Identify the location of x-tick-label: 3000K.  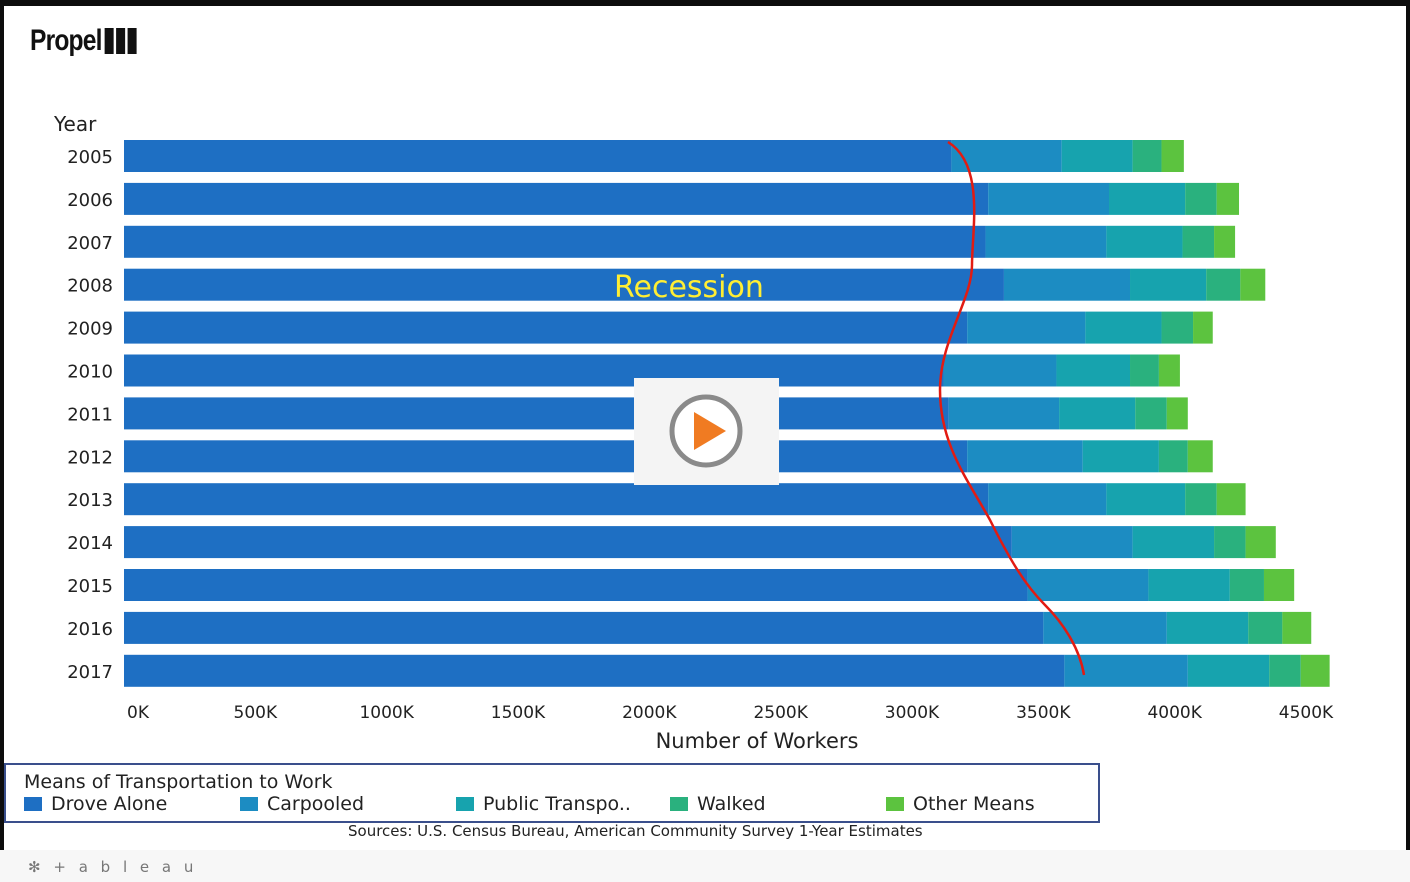
(912, 713).